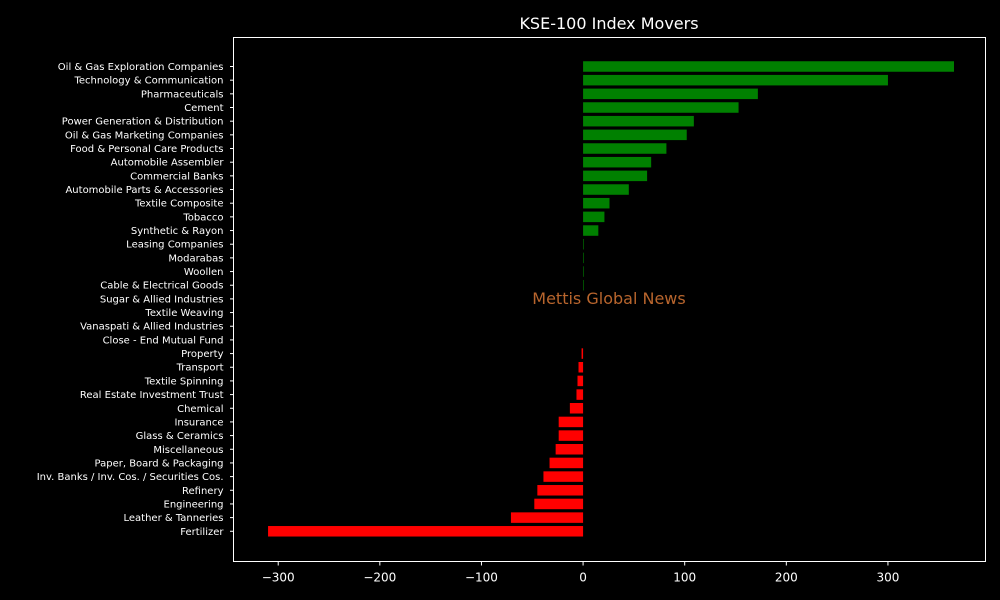 The width and height of the screenshot is (1000, 600). I want to click on category-label-4: Power Generation & Distribution, so click(143, 122).